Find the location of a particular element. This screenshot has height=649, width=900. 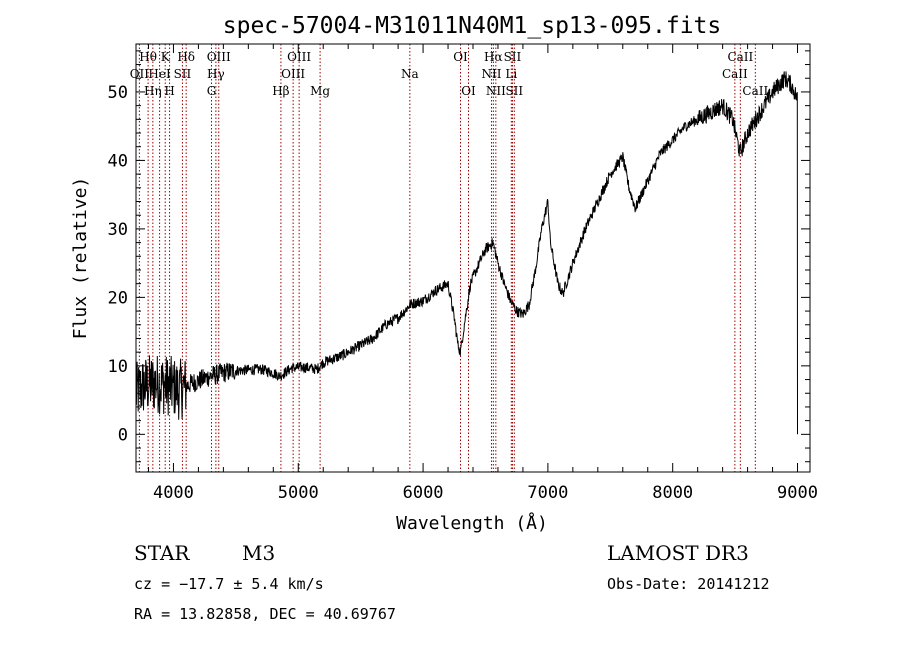

spectral-line-label: Mg is located at coordinates (320, 91).